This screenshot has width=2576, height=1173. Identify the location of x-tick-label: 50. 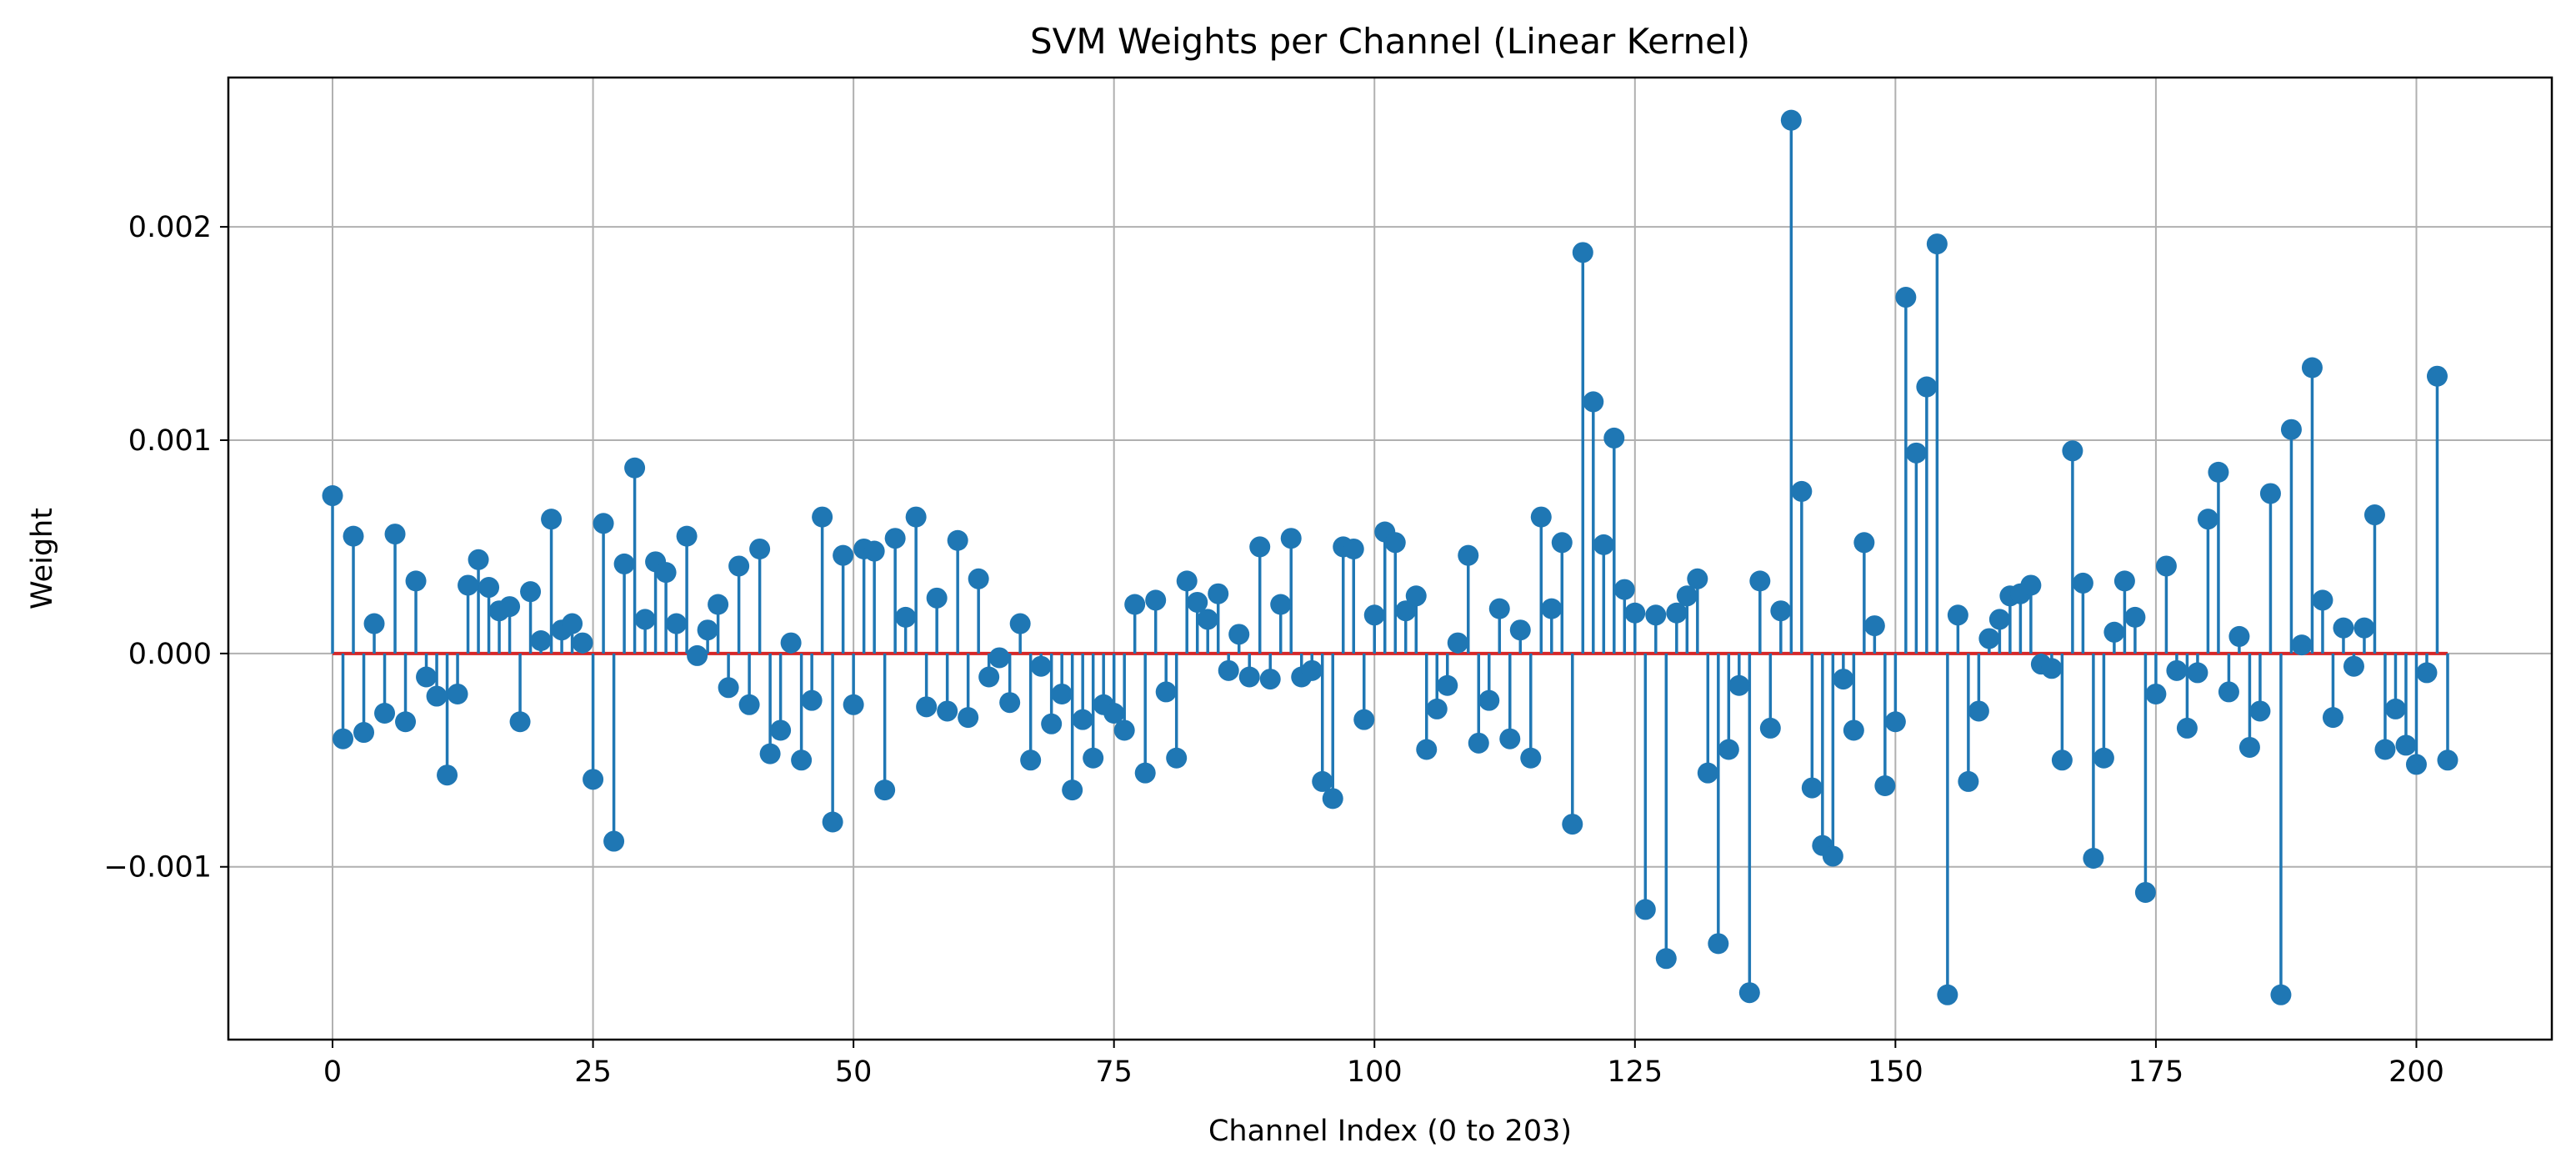
(854, 1072).